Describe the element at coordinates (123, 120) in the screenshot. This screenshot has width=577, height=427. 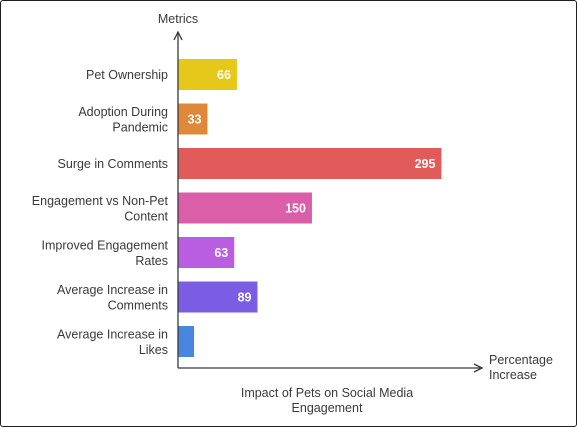
I see `category-label-2: Adoption During Pandemic` at that location.